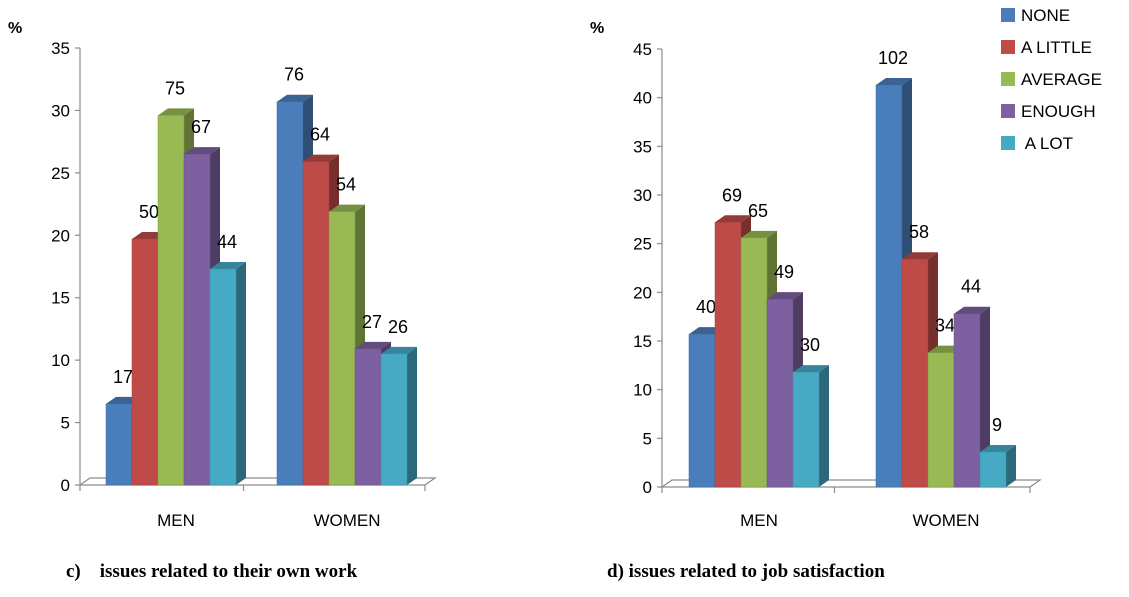  I want to click on bar-a-lot-men, so click(227, 373).